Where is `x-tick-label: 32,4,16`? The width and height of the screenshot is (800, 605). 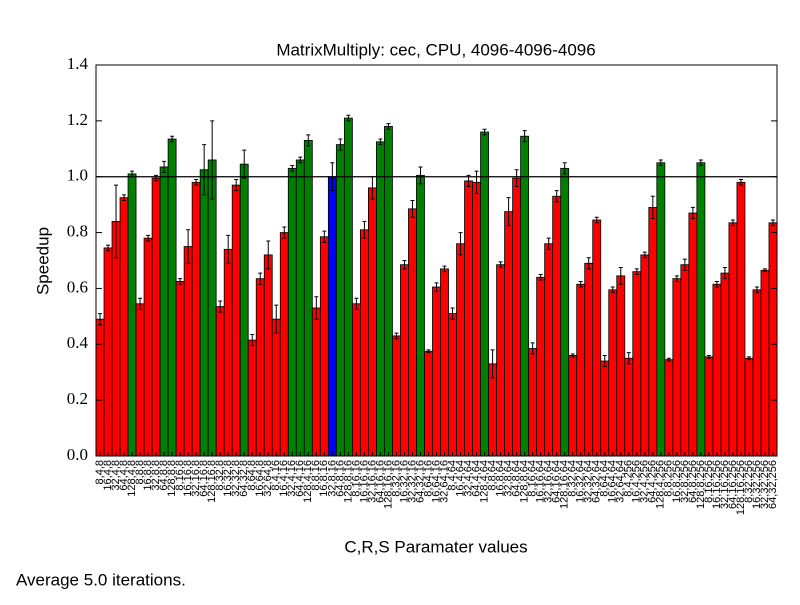
x-tick-label: 32,4,16 is located at coordinates (292, 478).